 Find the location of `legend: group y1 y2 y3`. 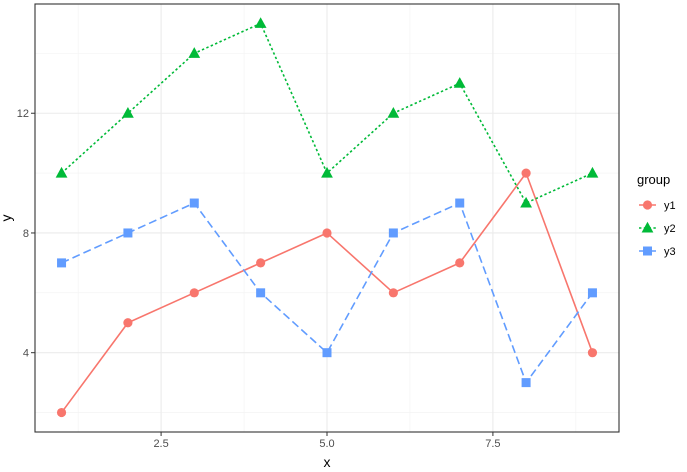

legend: group y1 y2 y3 is located at coordinates (656, 215).